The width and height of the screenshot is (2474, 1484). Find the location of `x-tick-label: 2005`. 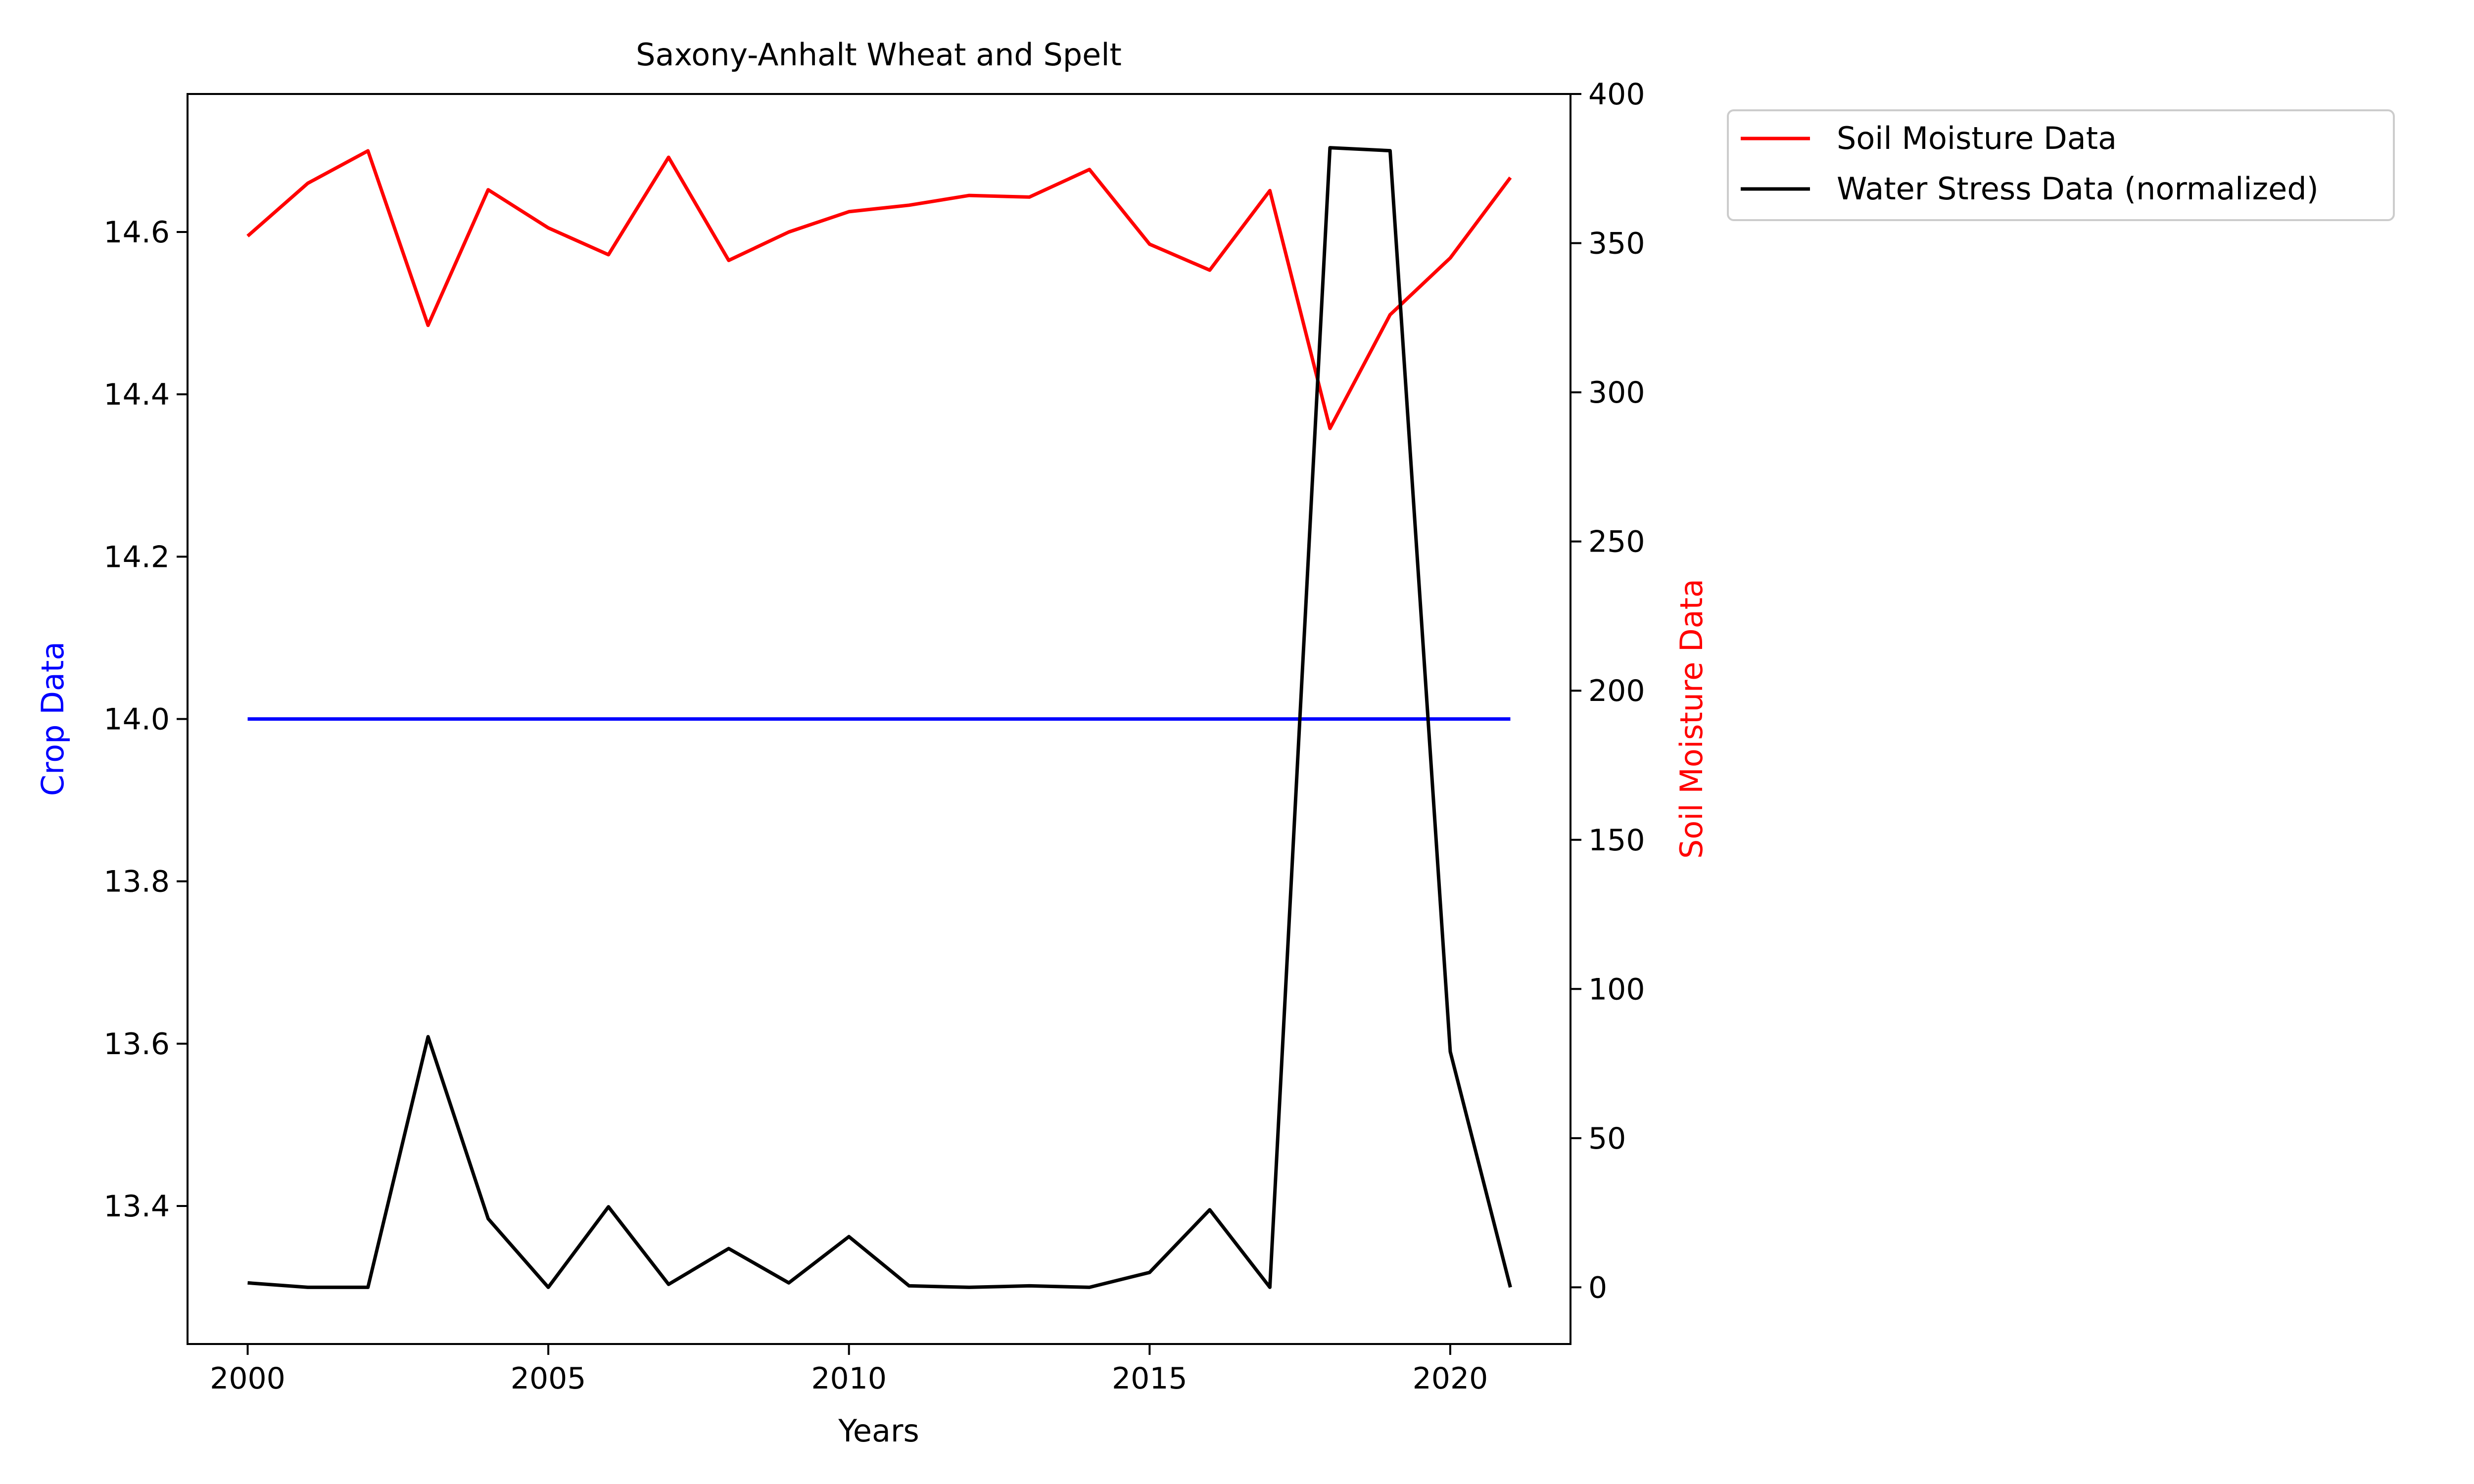

x-tick-label: 2005 is located at coordinates (548, 1378).